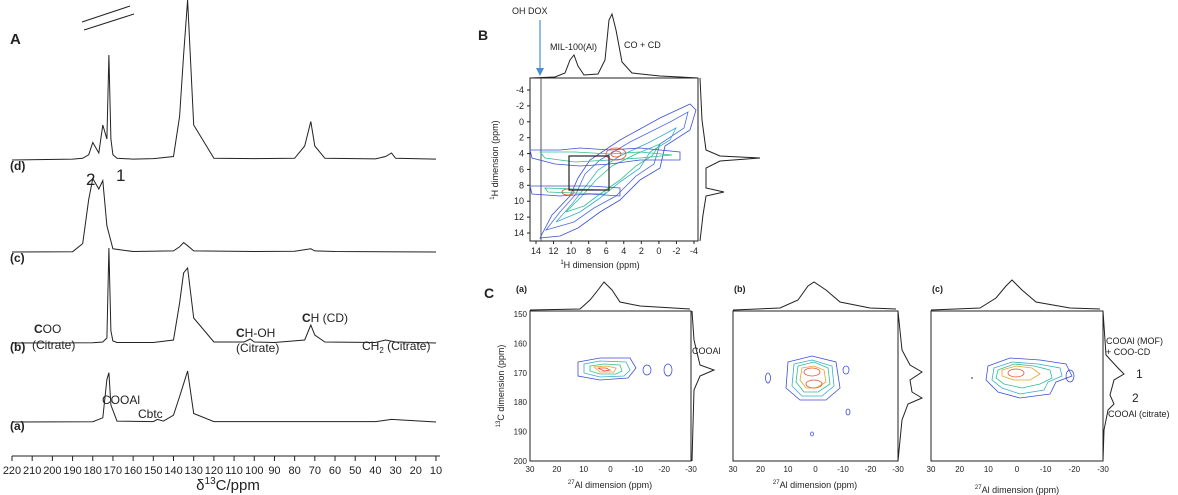  Describe the element at coordinates (521, 402) in the screenshot. I see `y-tick-label: 180` at that location.